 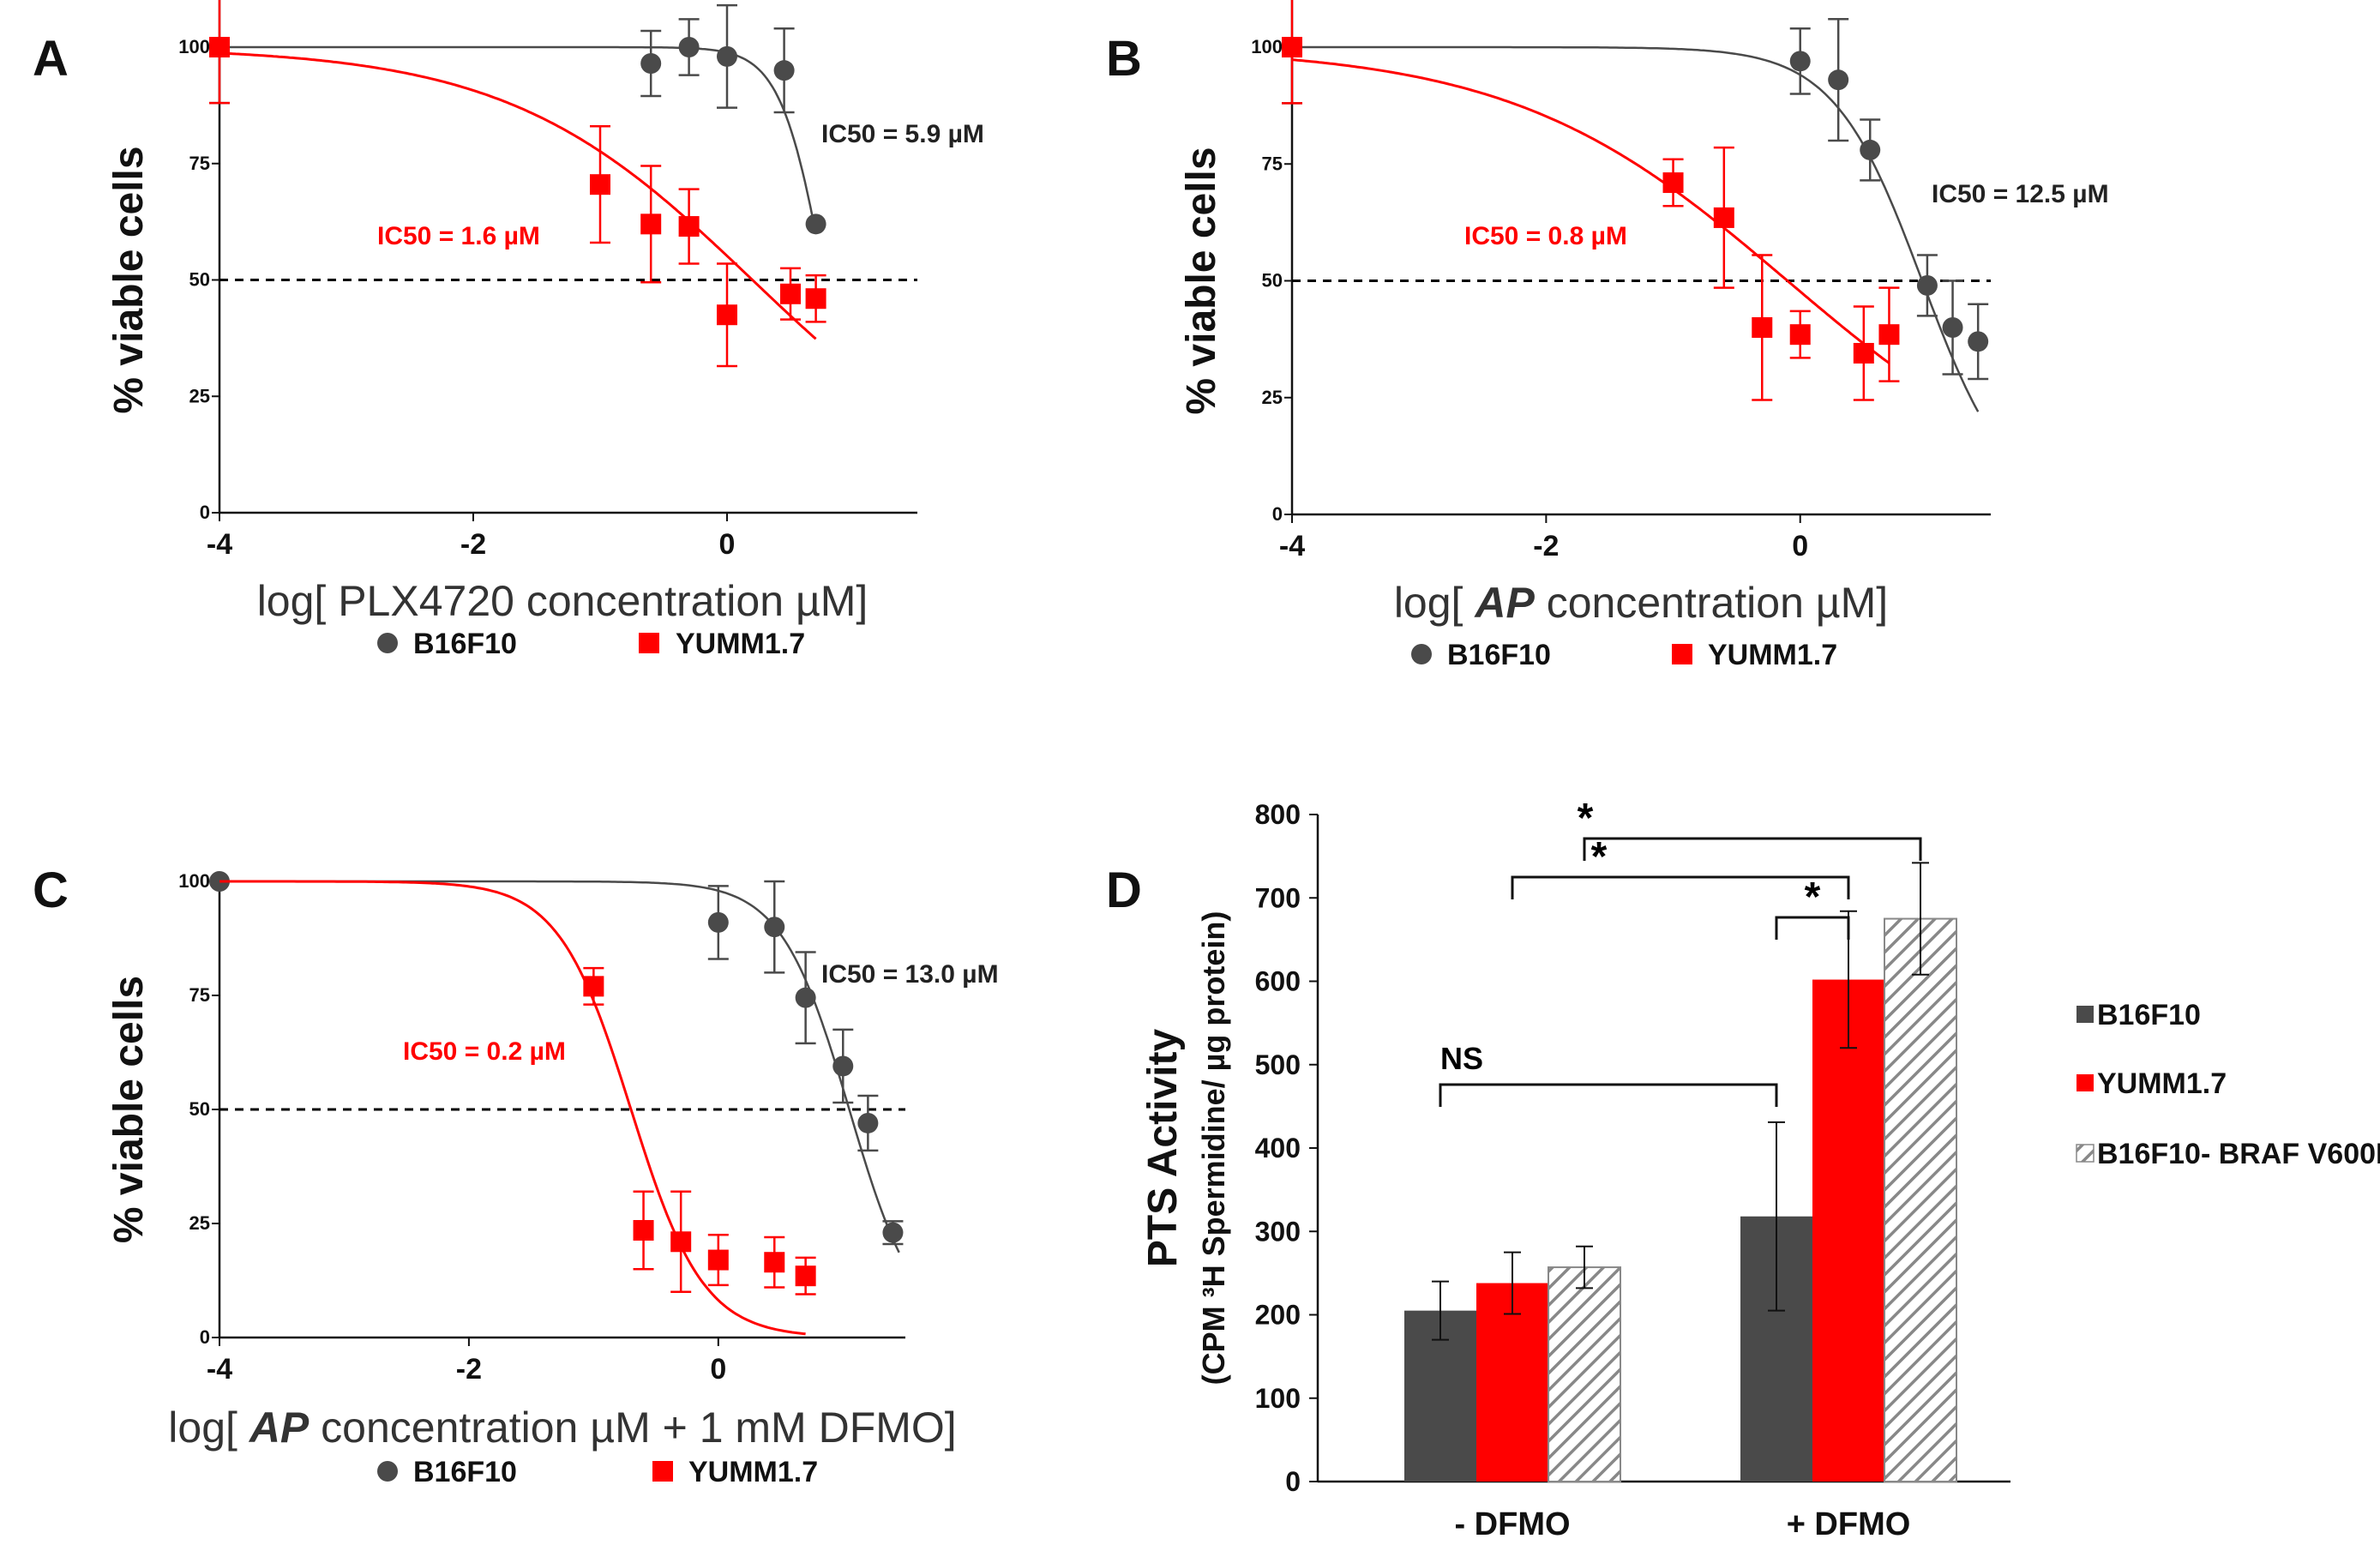 What do you see at coordinates (1278, 898) in the screenshot?
I see `y-tick-label: 700` at bounding box center [1278, 898].